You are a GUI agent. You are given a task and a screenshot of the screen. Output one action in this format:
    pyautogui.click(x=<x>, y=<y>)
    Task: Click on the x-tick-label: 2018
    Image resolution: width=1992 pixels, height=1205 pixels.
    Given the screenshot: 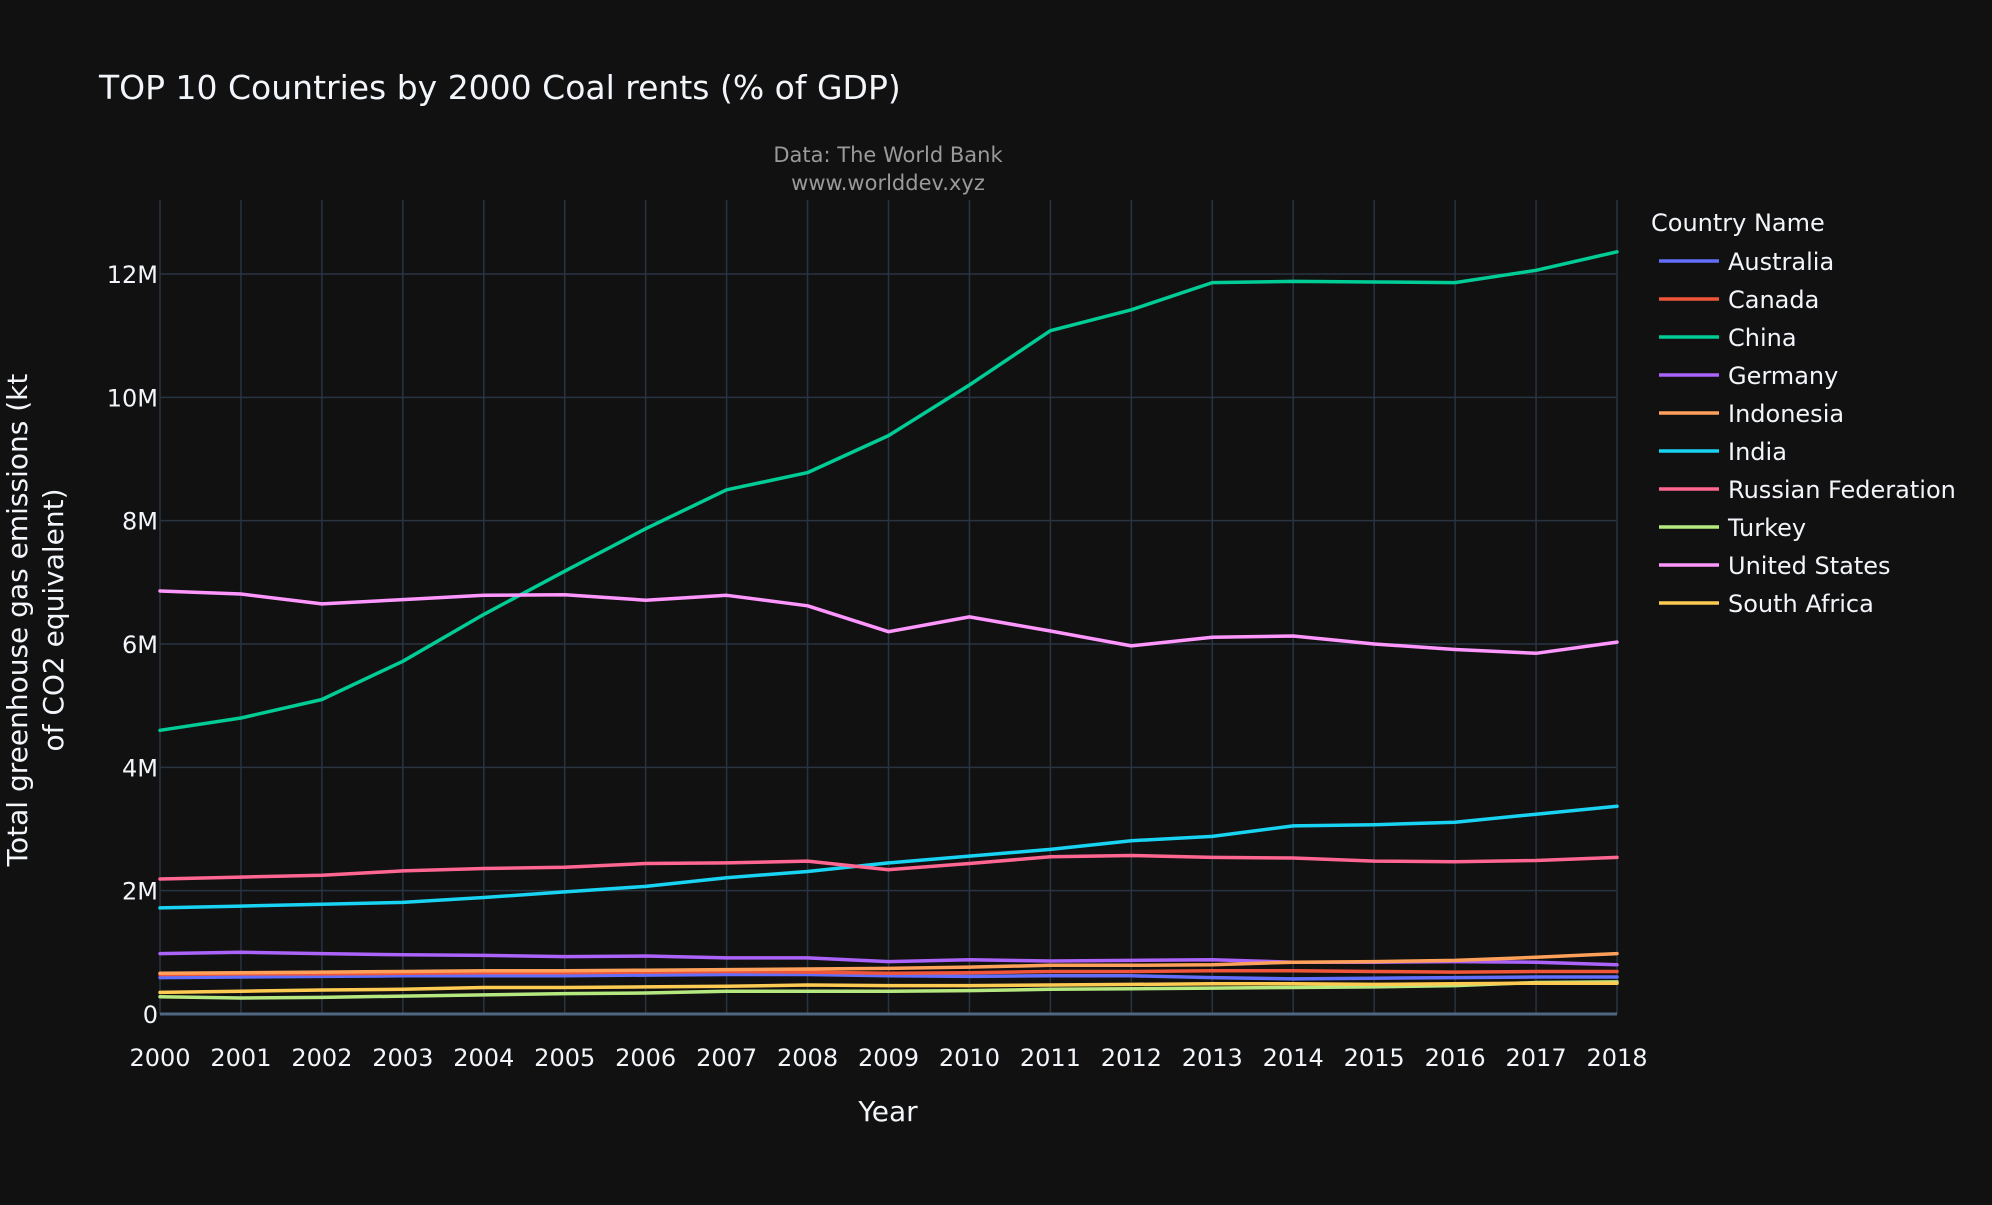 What is the action you would take?
    pyautogui.click(x=1616, y=1058)
    